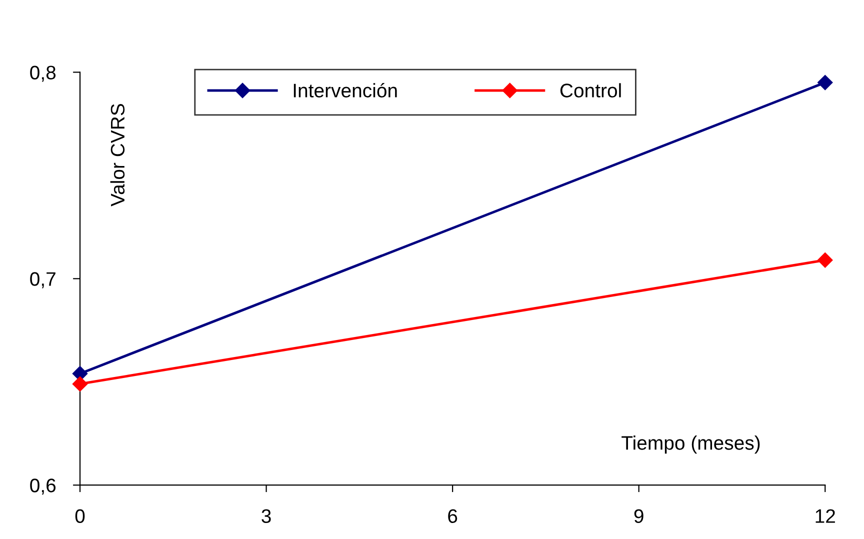 This screenshot has height=539, width=864. What do you see at coordinates (43, 280) in the screenshot?
I see `y-tick-label: 0,7` at bounding box center [43, 280].